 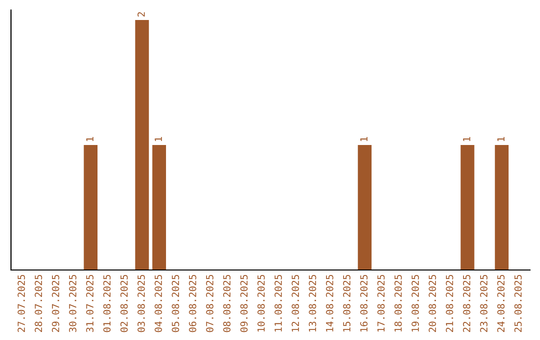 I want to click on x-tick-label: 31.07.2025, so click(x=90, y=303).